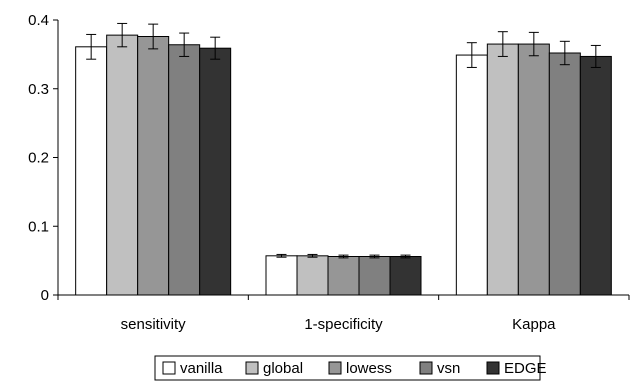  I want to click on legend-box, so click(347, 368).